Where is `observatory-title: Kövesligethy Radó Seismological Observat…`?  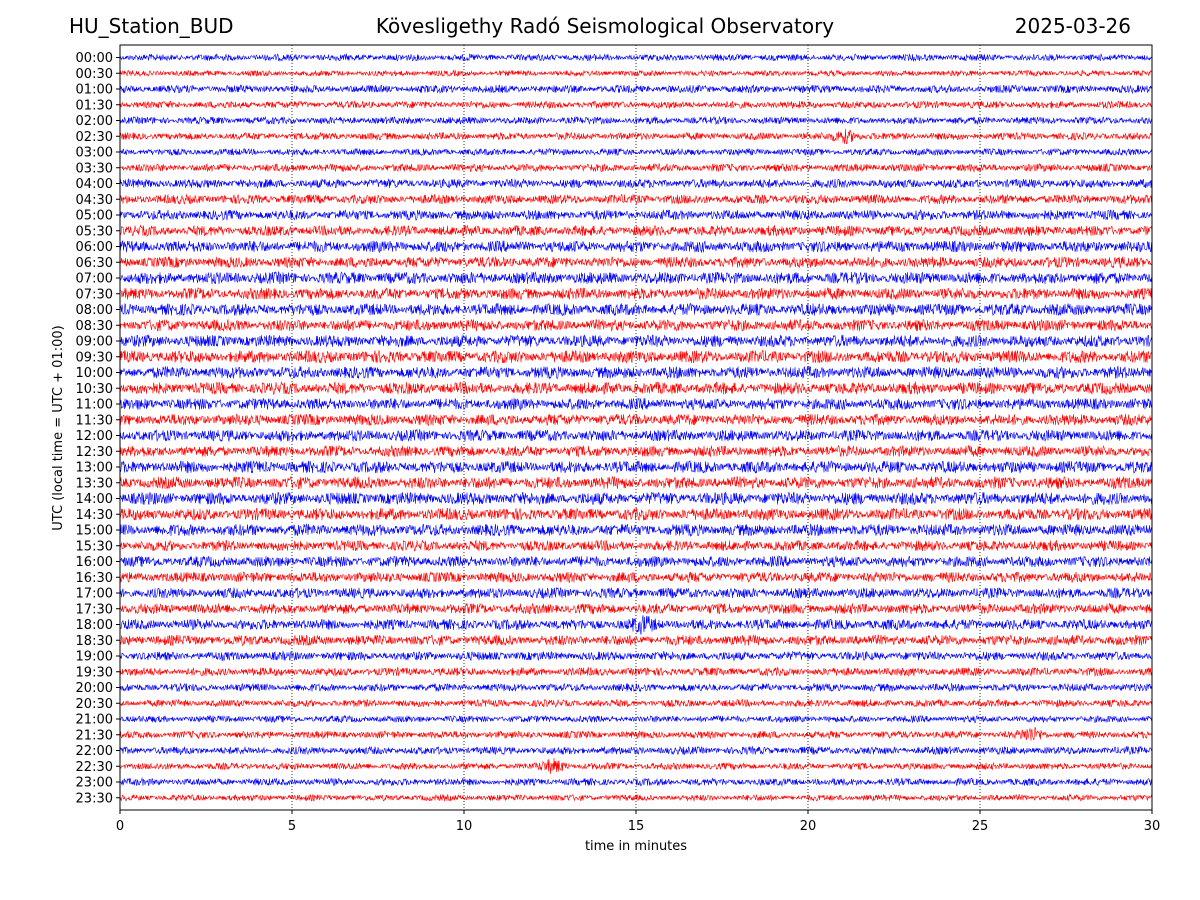
observatory-title: Kövesligethy Radó Seismological Observat… is located at coordinates (605, 26).